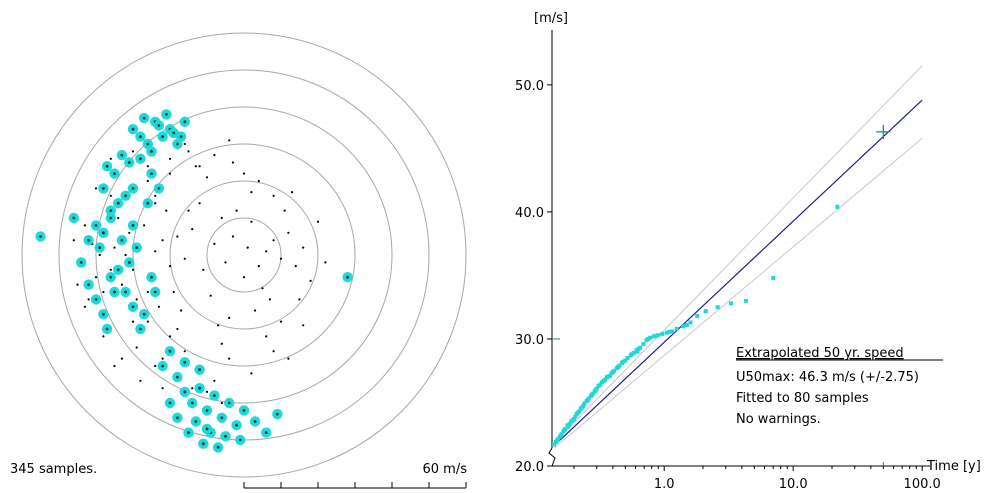 The image size is (993, 493). Describe the element at coordinates (551, 18) in the screenshot. I see `y-axis-label: [m/s]` at that location.